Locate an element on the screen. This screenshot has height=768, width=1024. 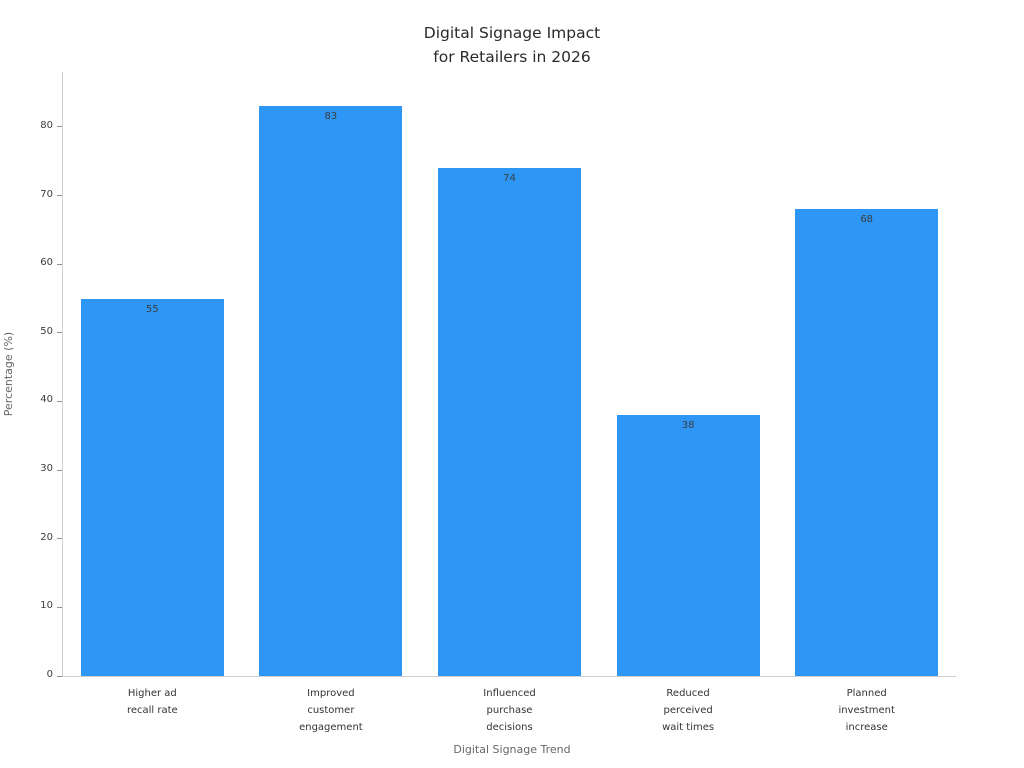
x-tick-label: Improved customer engagement is located at coordinates (331, 710).